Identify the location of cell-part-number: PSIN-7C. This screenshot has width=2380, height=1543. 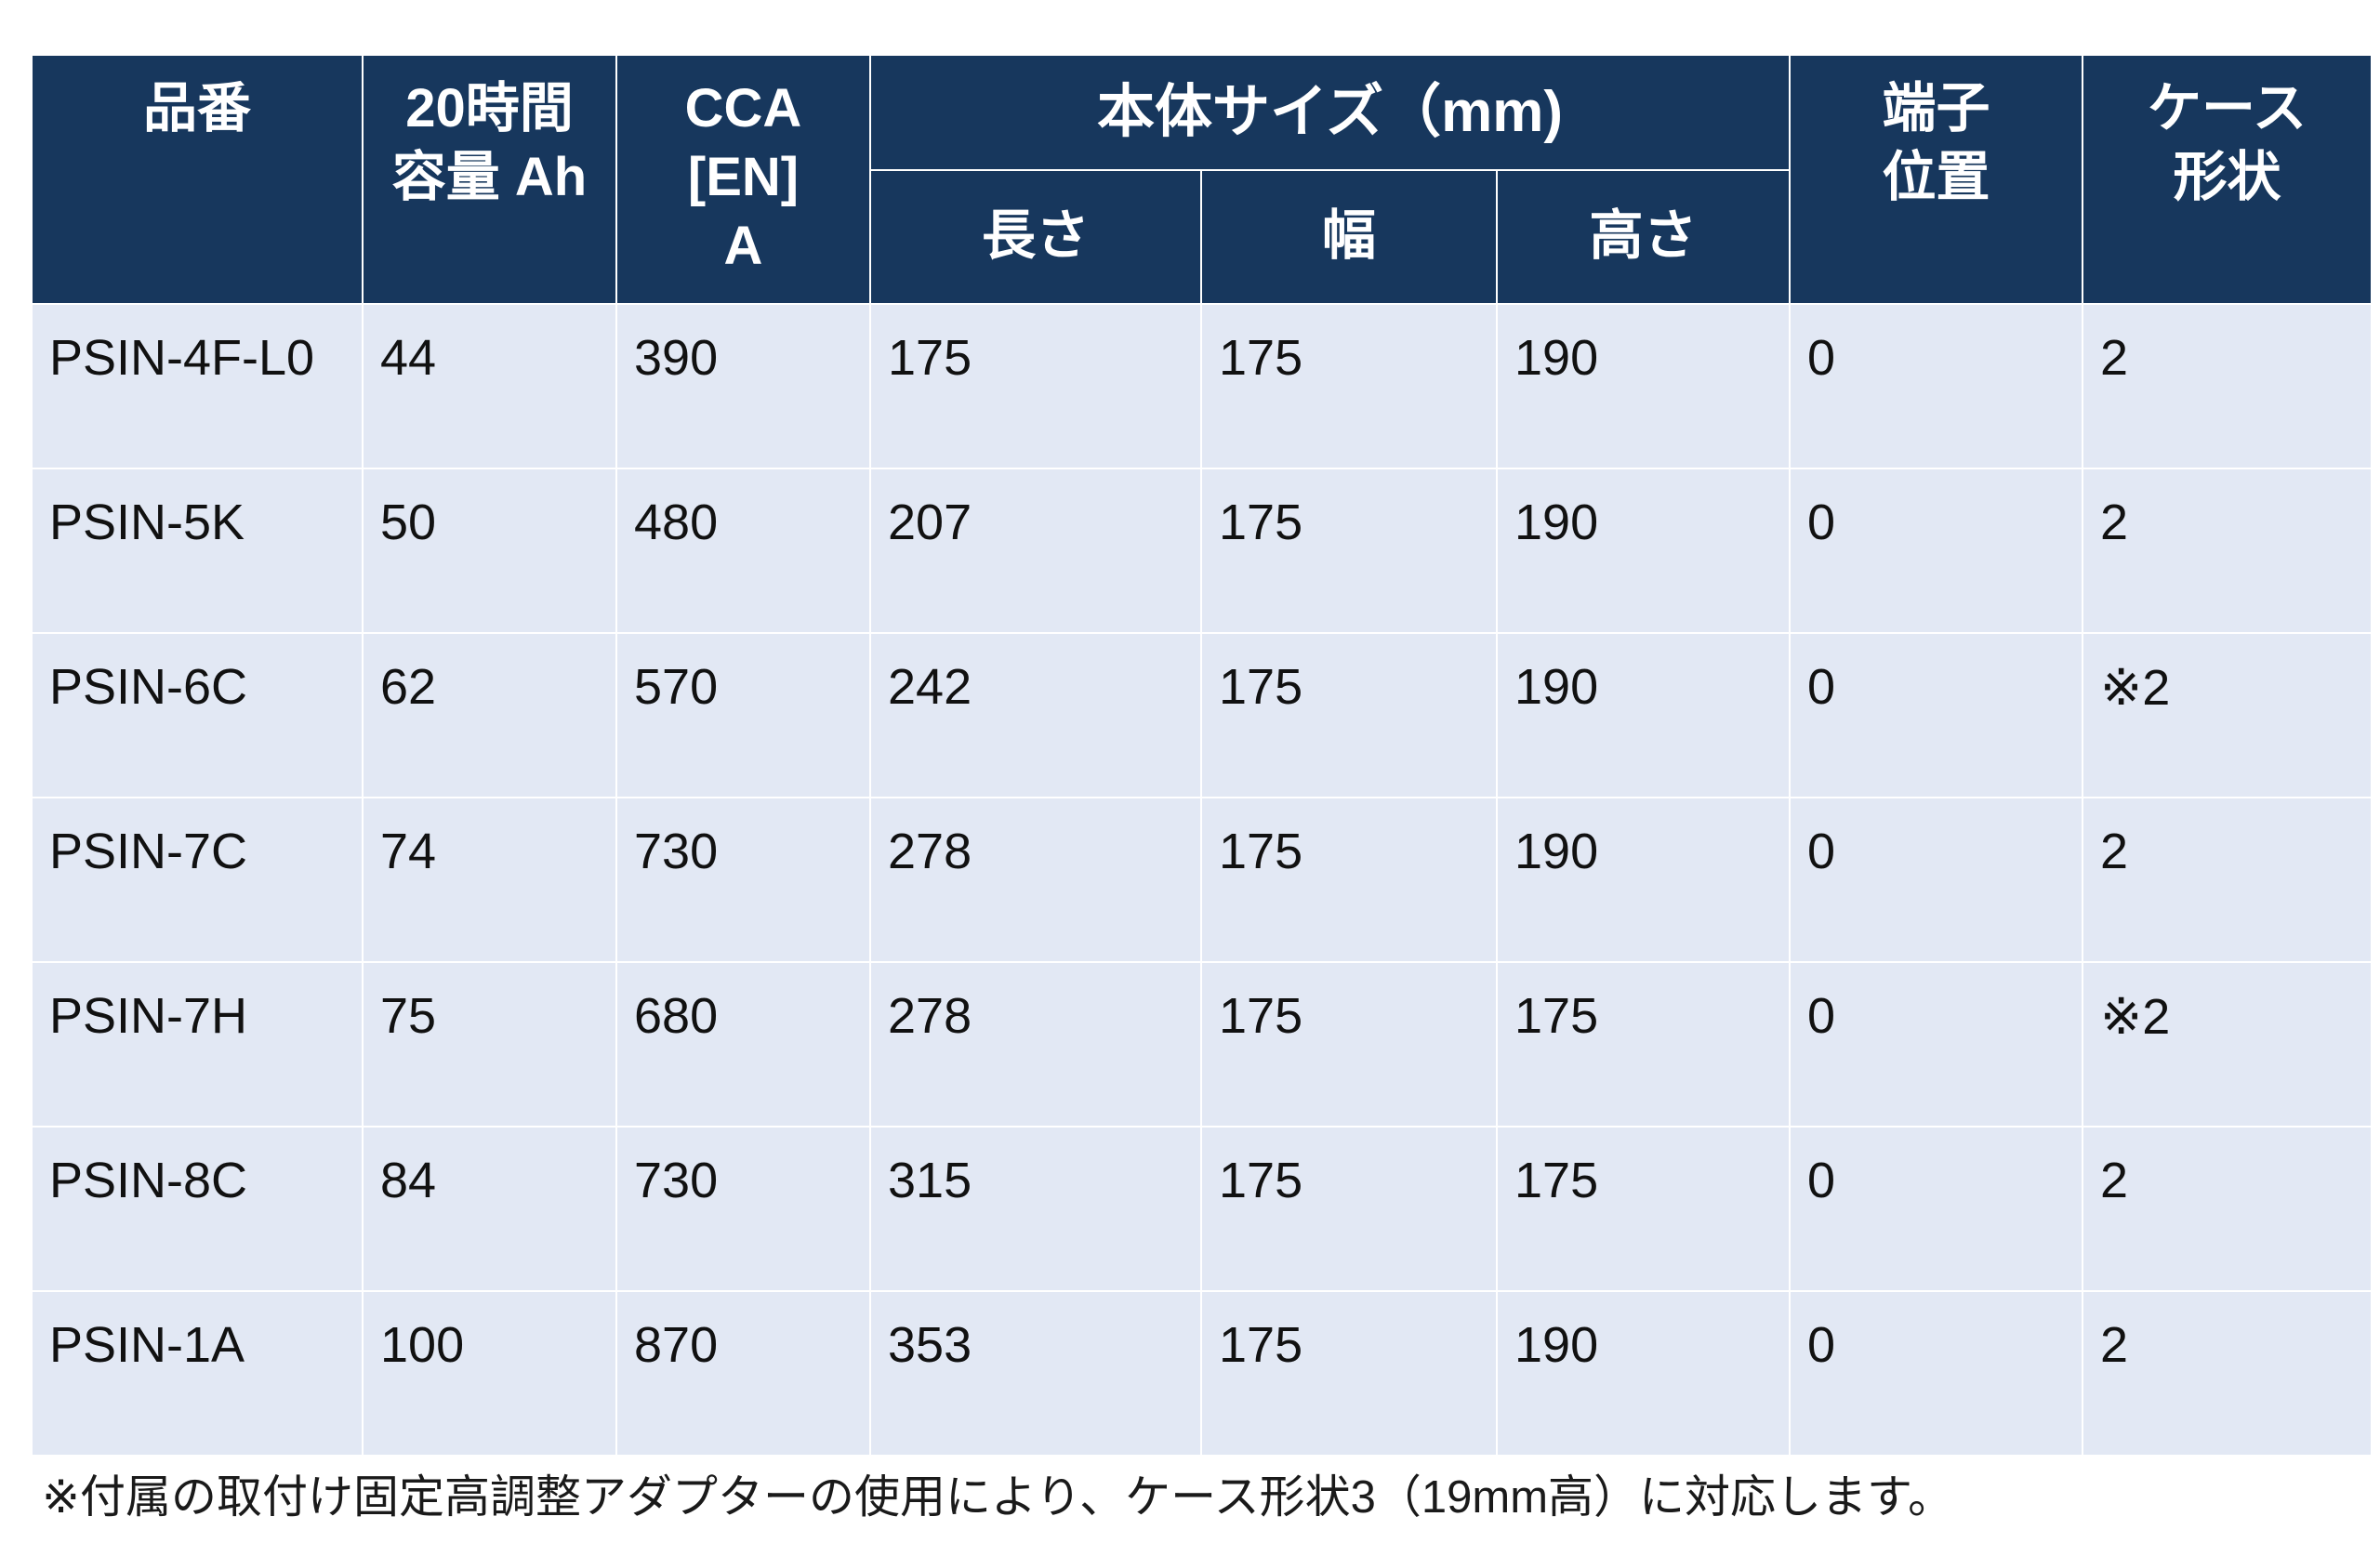
(197, 880).